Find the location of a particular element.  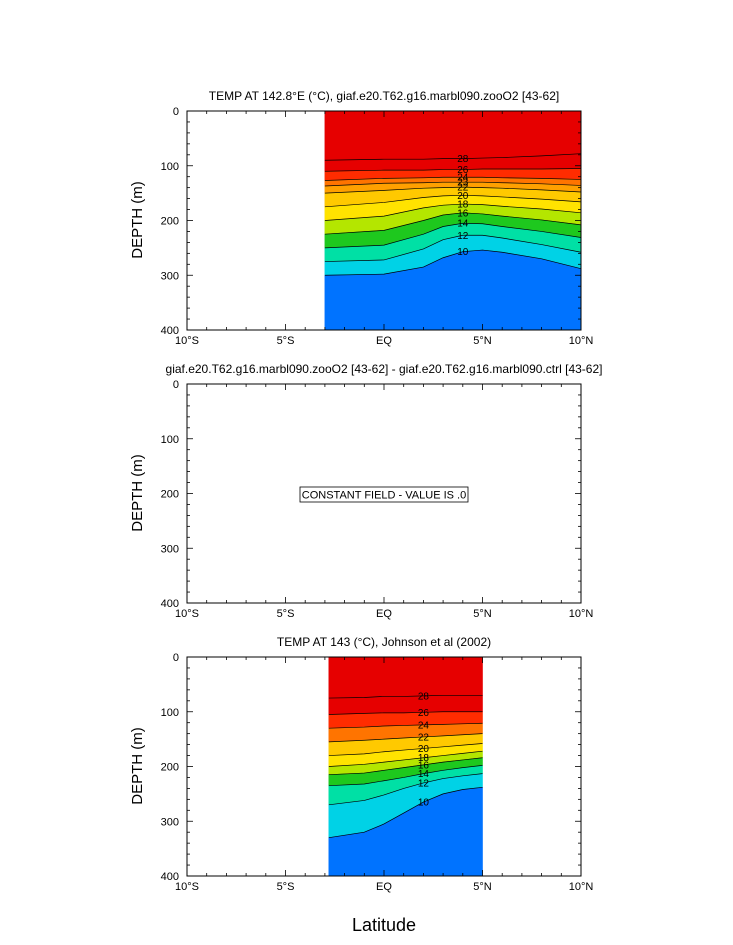

panel-3-contour-lines is located at coordinates (405, 766).